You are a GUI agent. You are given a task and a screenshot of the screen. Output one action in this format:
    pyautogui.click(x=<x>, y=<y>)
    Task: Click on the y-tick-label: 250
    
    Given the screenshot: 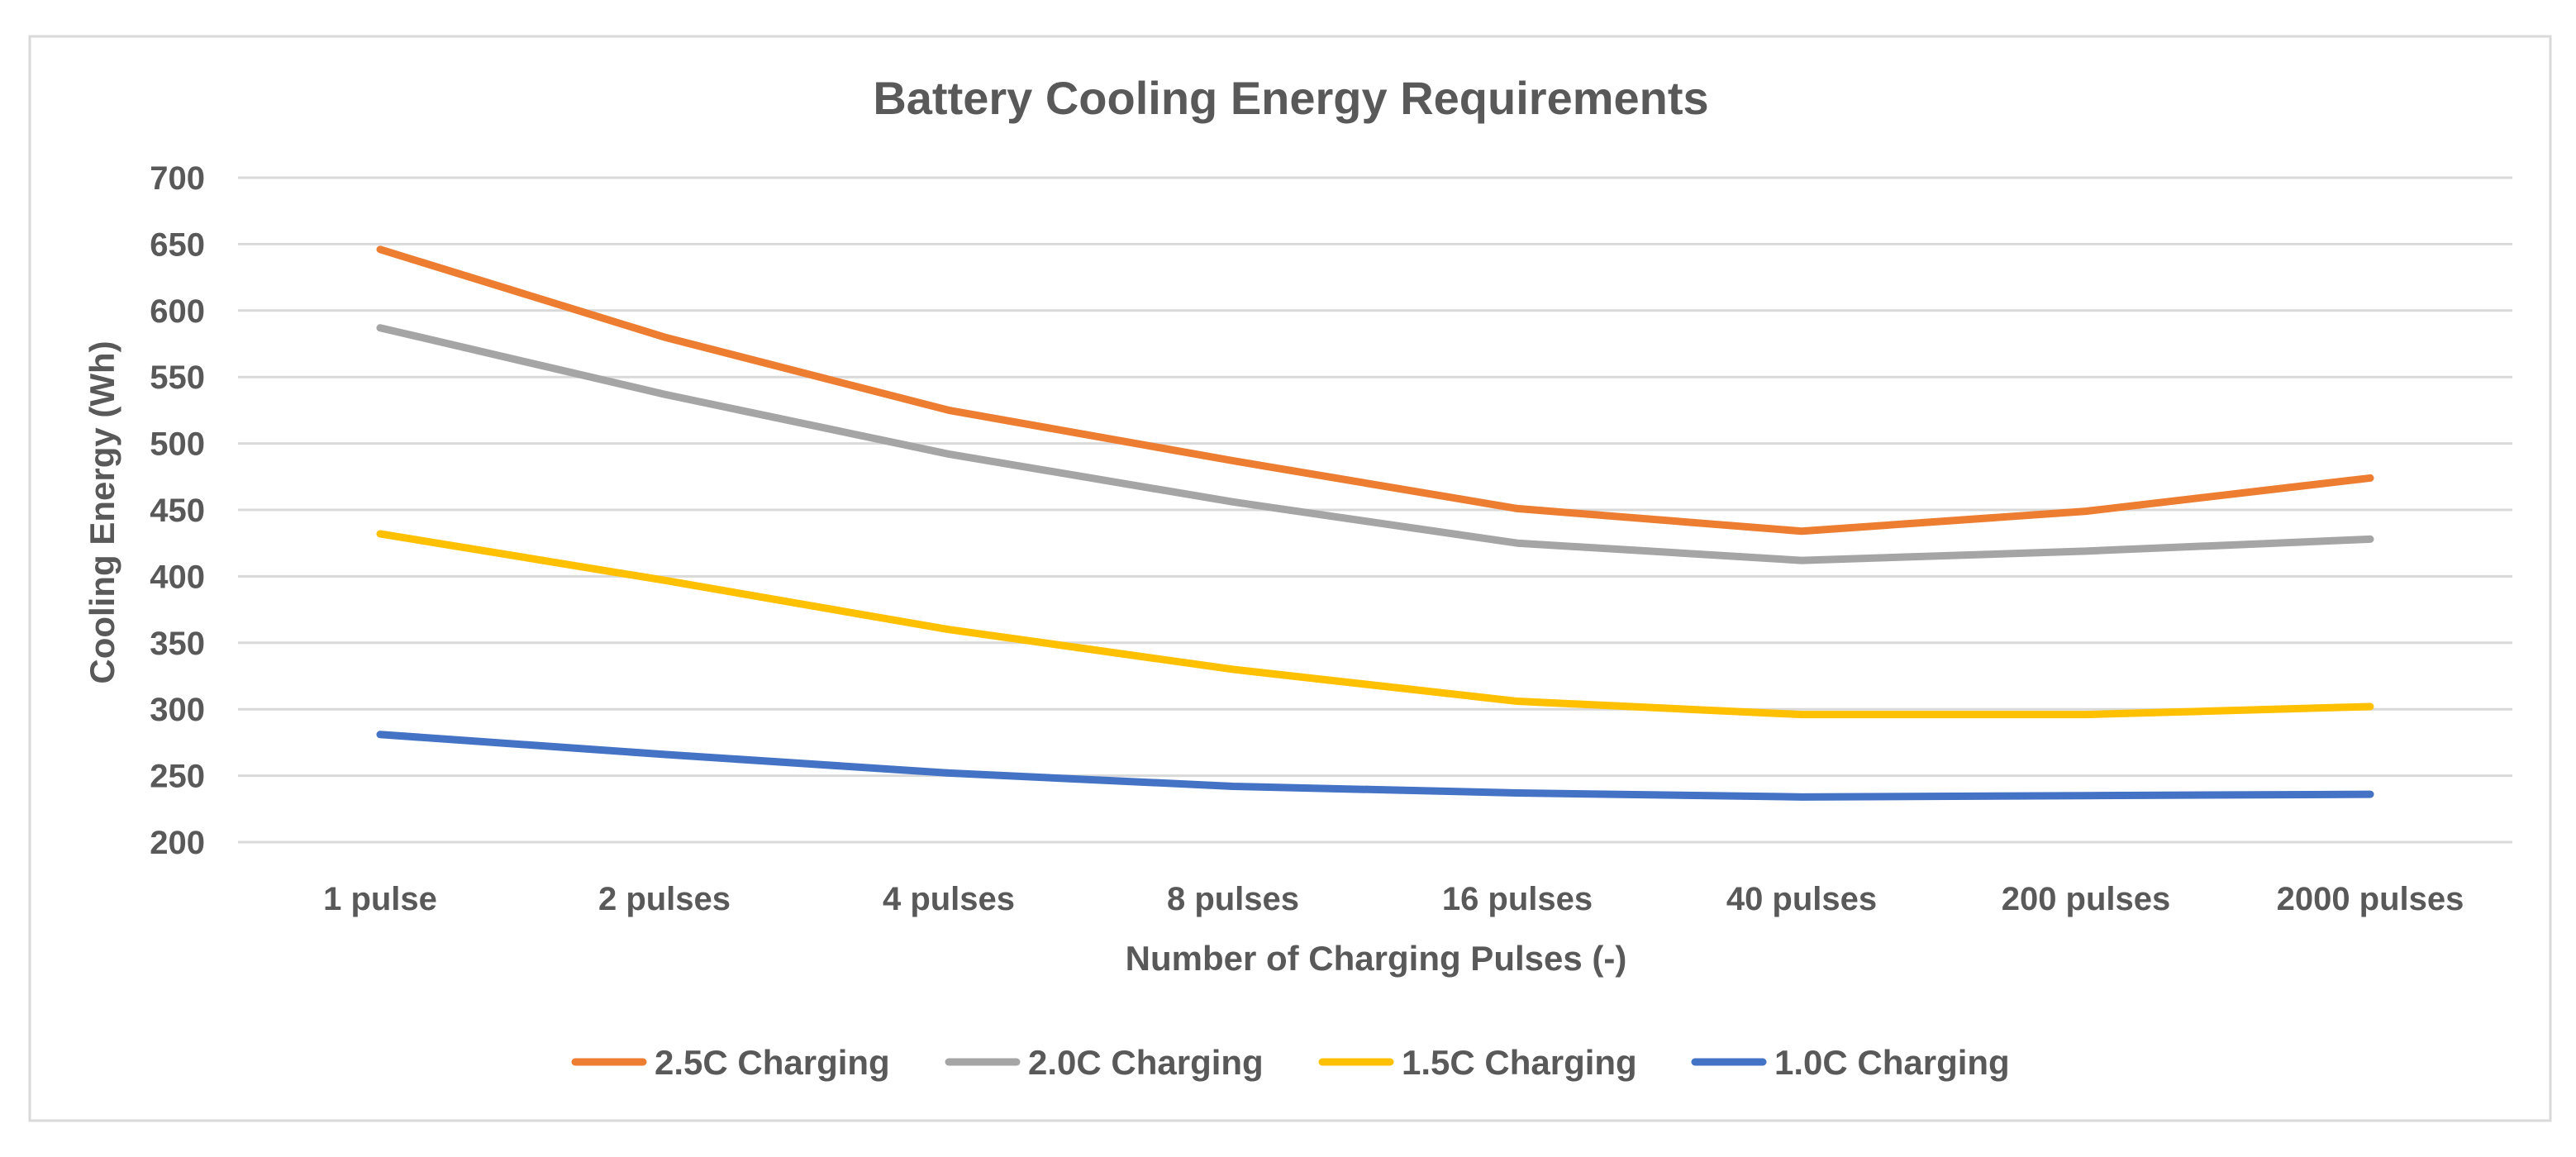 What is the action you would take?
    pyautogui.click(x=178, y=777)
    